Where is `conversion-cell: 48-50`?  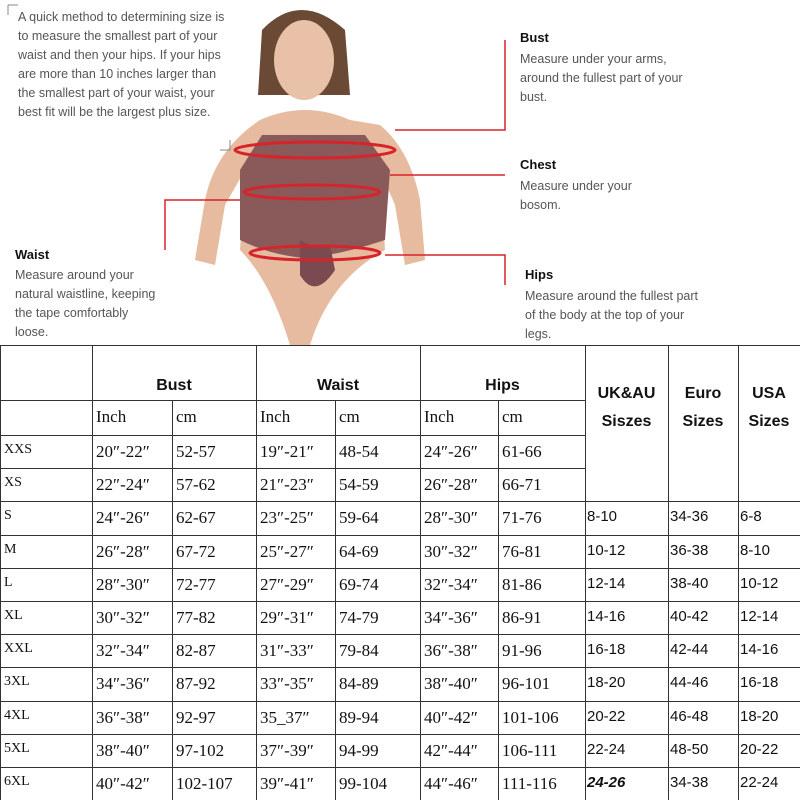
conversion-cell: 48-50 is located at coordinates (689, 749).